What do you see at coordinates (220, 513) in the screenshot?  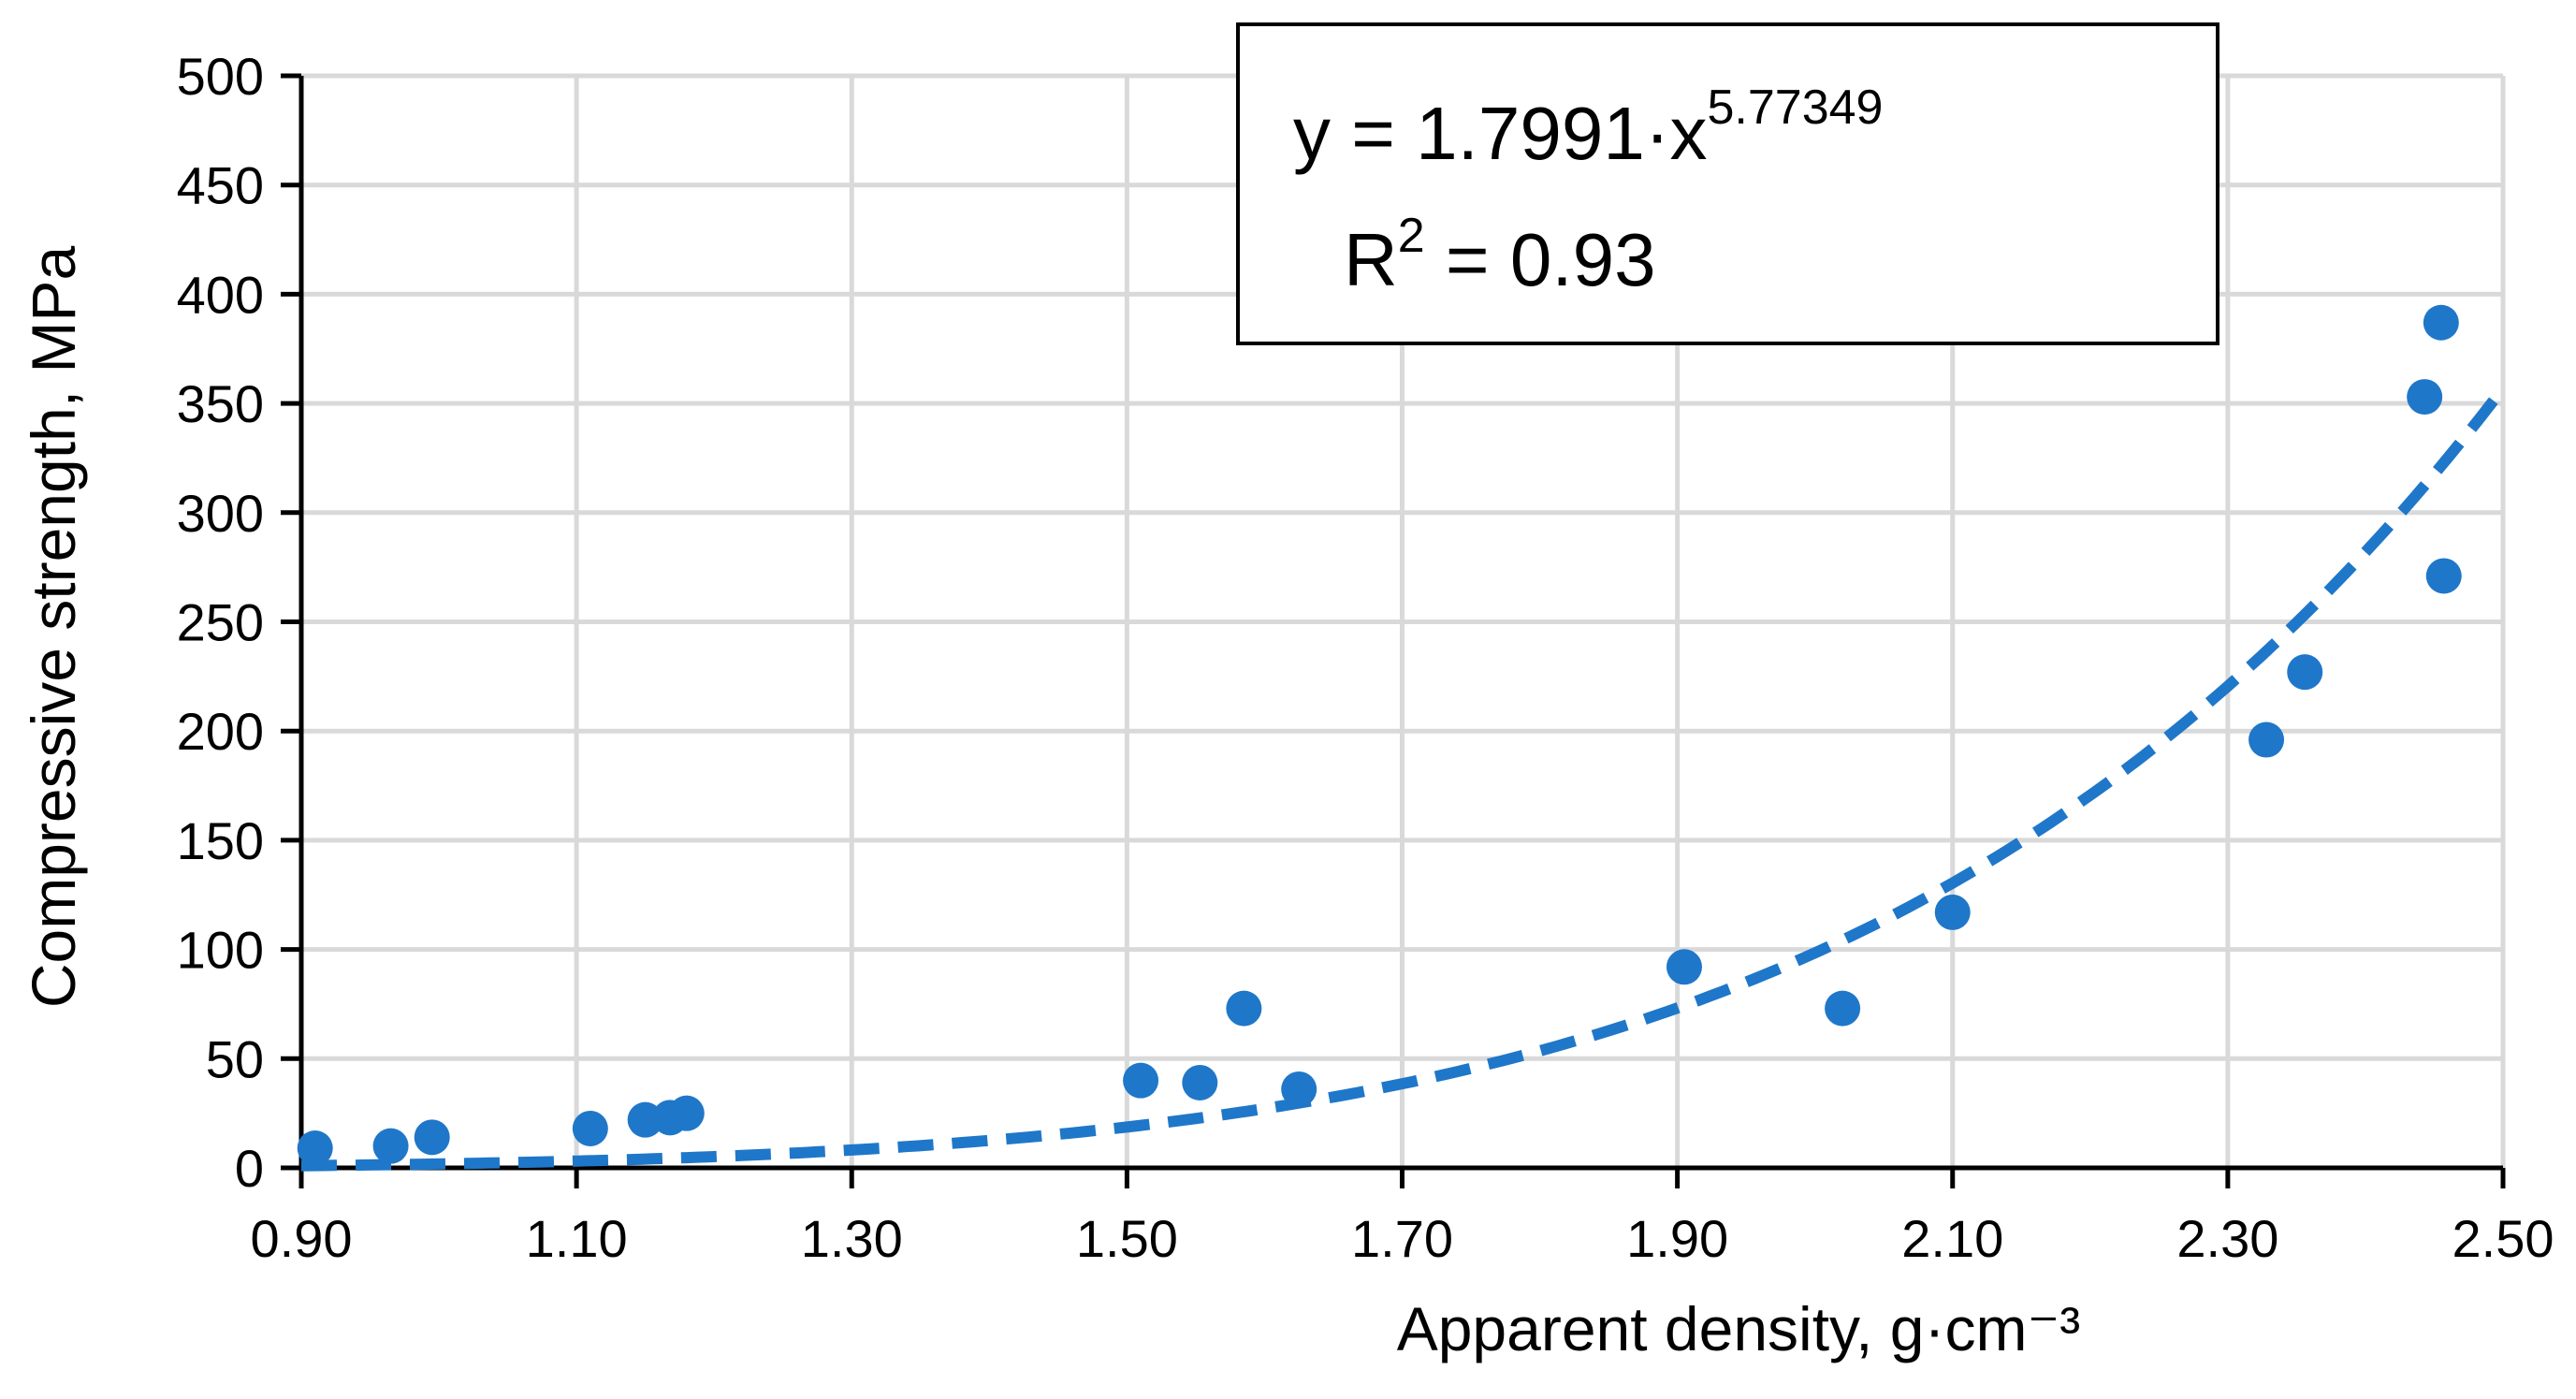 I see `y-tick-label: 300` at bounding box center [220, 513].